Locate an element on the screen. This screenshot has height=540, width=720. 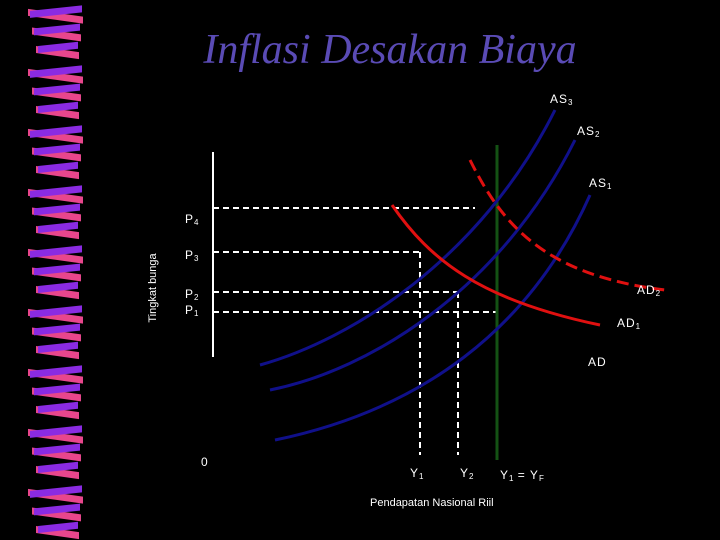
x-axis-label: Pendapatan Nasional Riil is located at coordinates (432, 503).